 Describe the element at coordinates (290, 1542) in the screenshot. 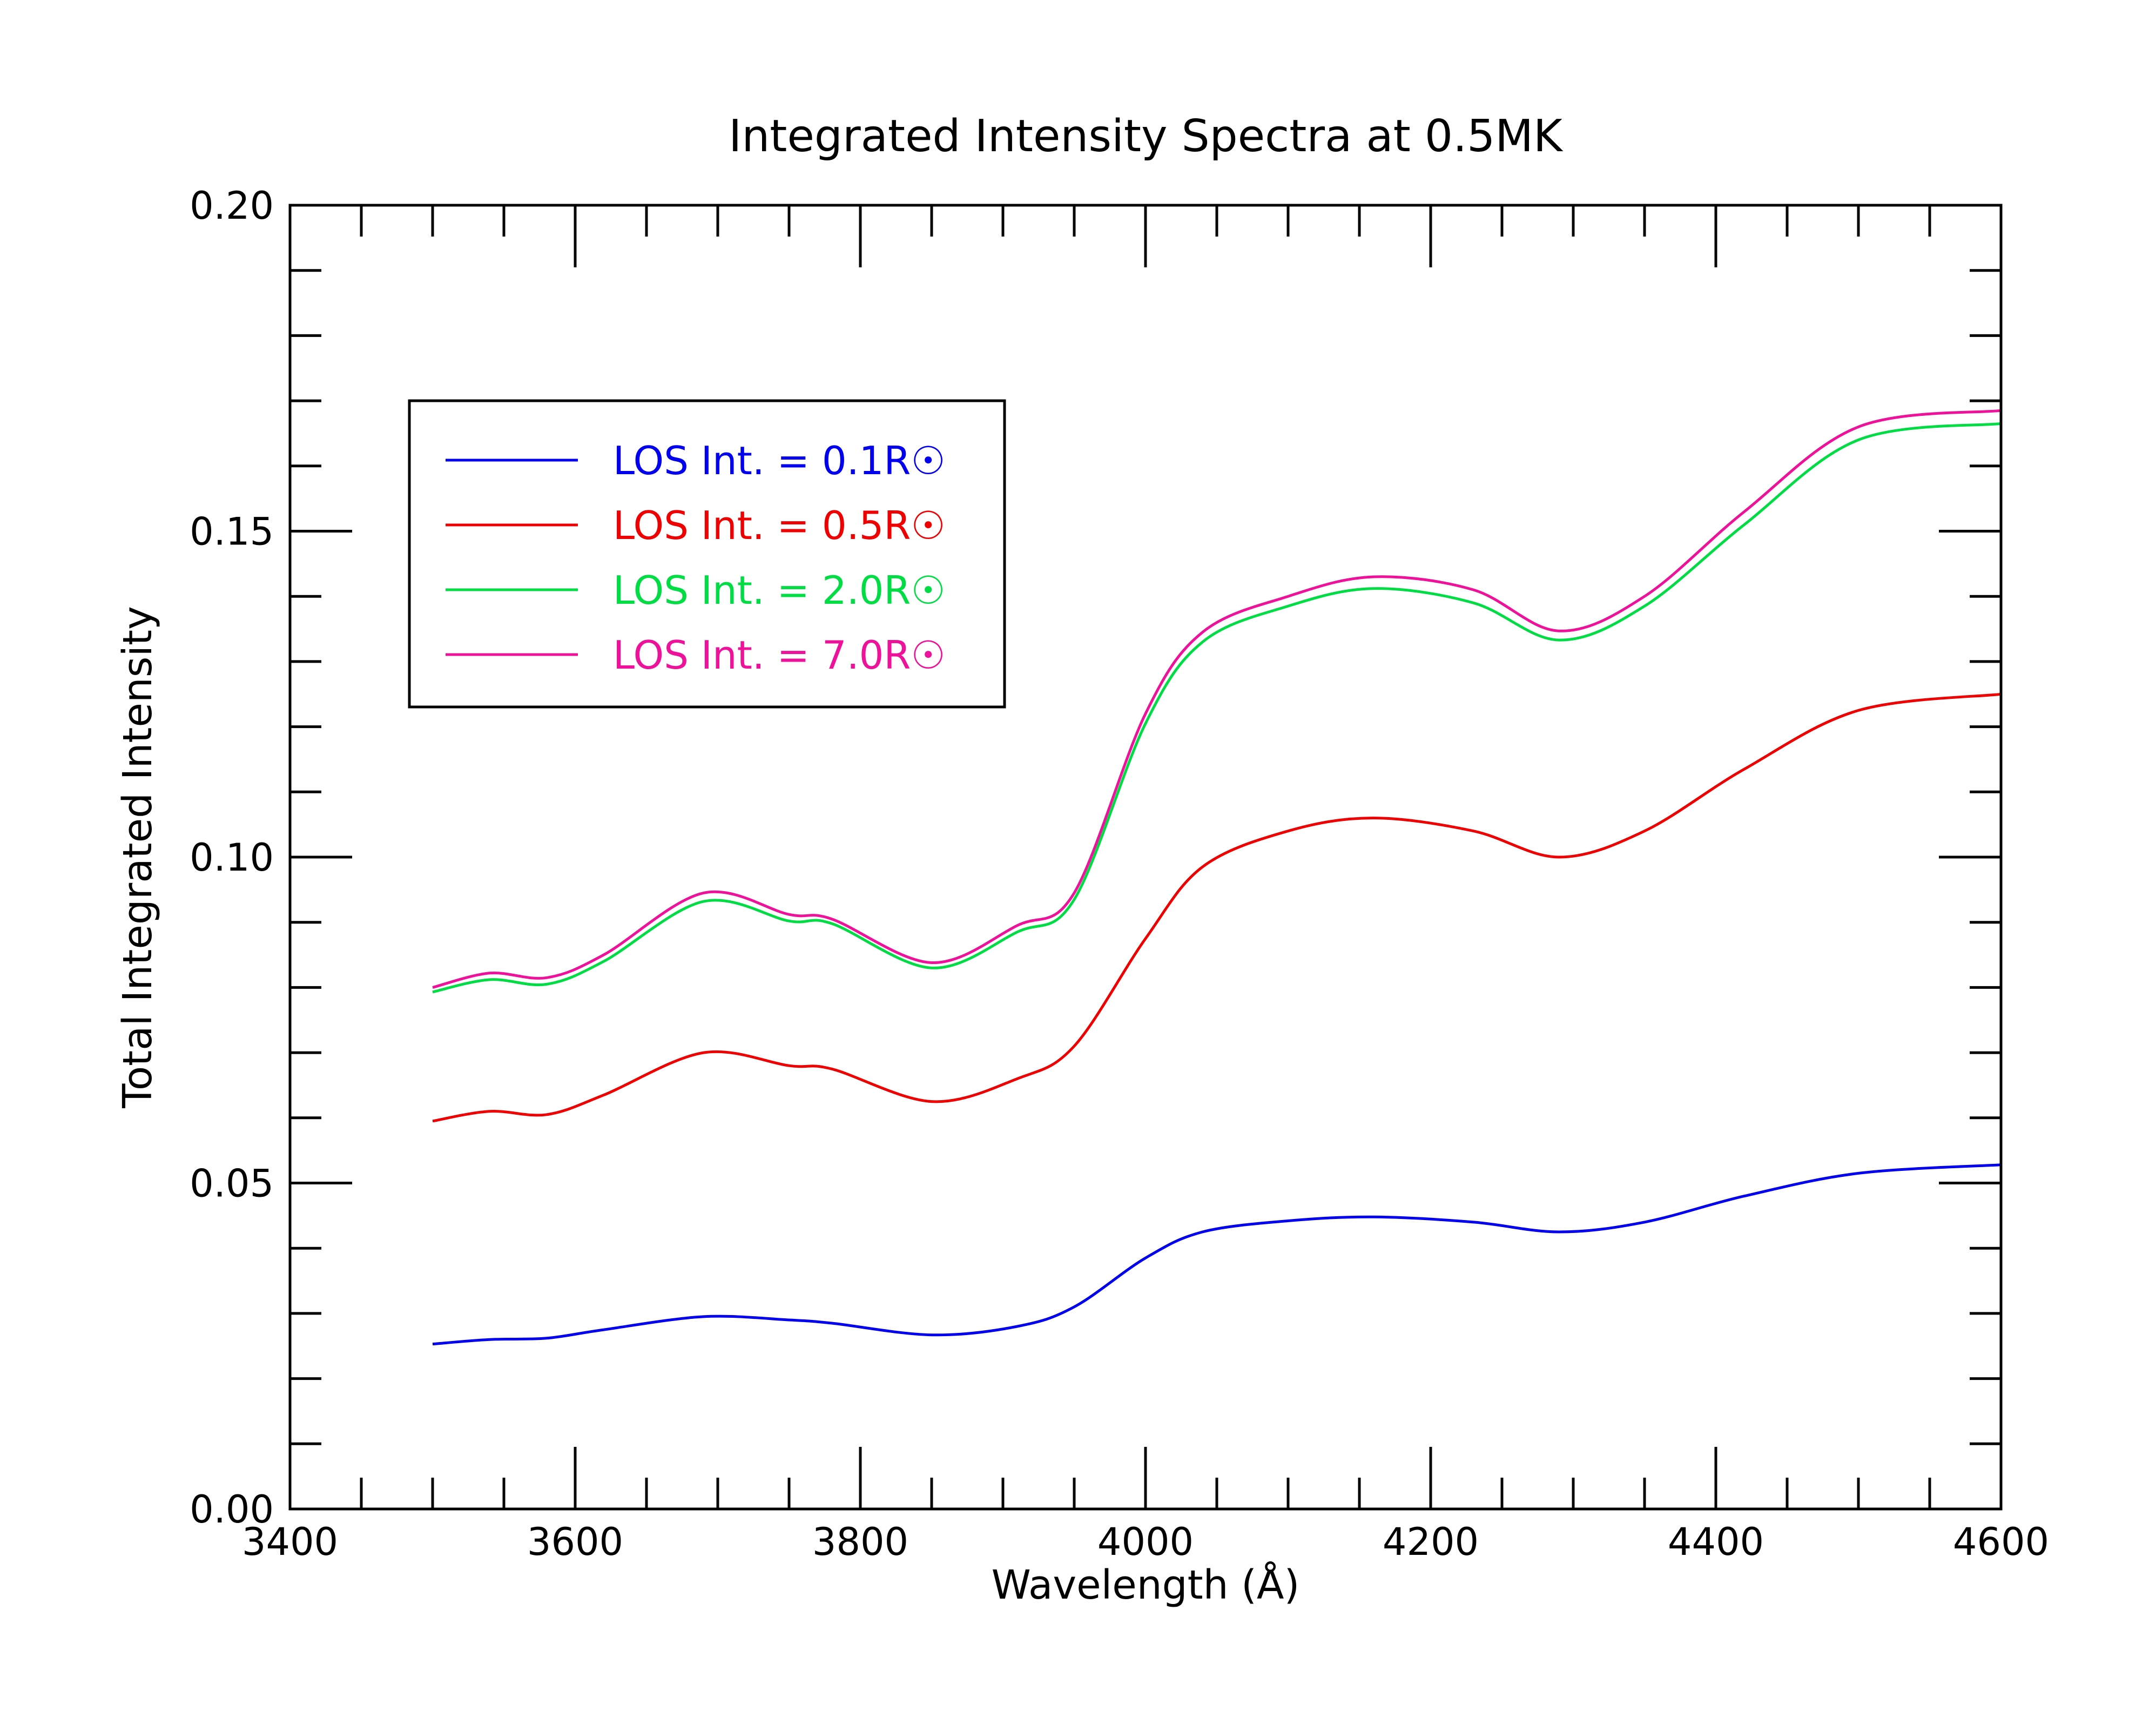

I see `x-tick-label: 3400` at that location.